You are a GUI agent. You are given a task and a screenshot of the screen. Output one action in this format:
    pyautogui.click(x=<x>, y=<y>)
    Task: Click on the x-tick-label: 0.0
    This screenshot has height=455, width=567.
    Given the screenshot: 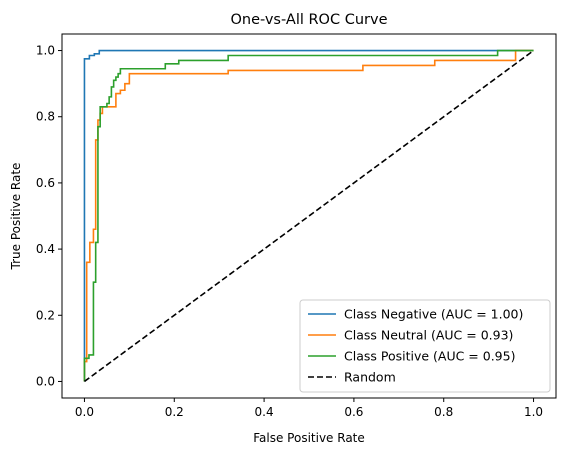 What is the action you would take?
    pyautogui.click(x=84, y=412)
    